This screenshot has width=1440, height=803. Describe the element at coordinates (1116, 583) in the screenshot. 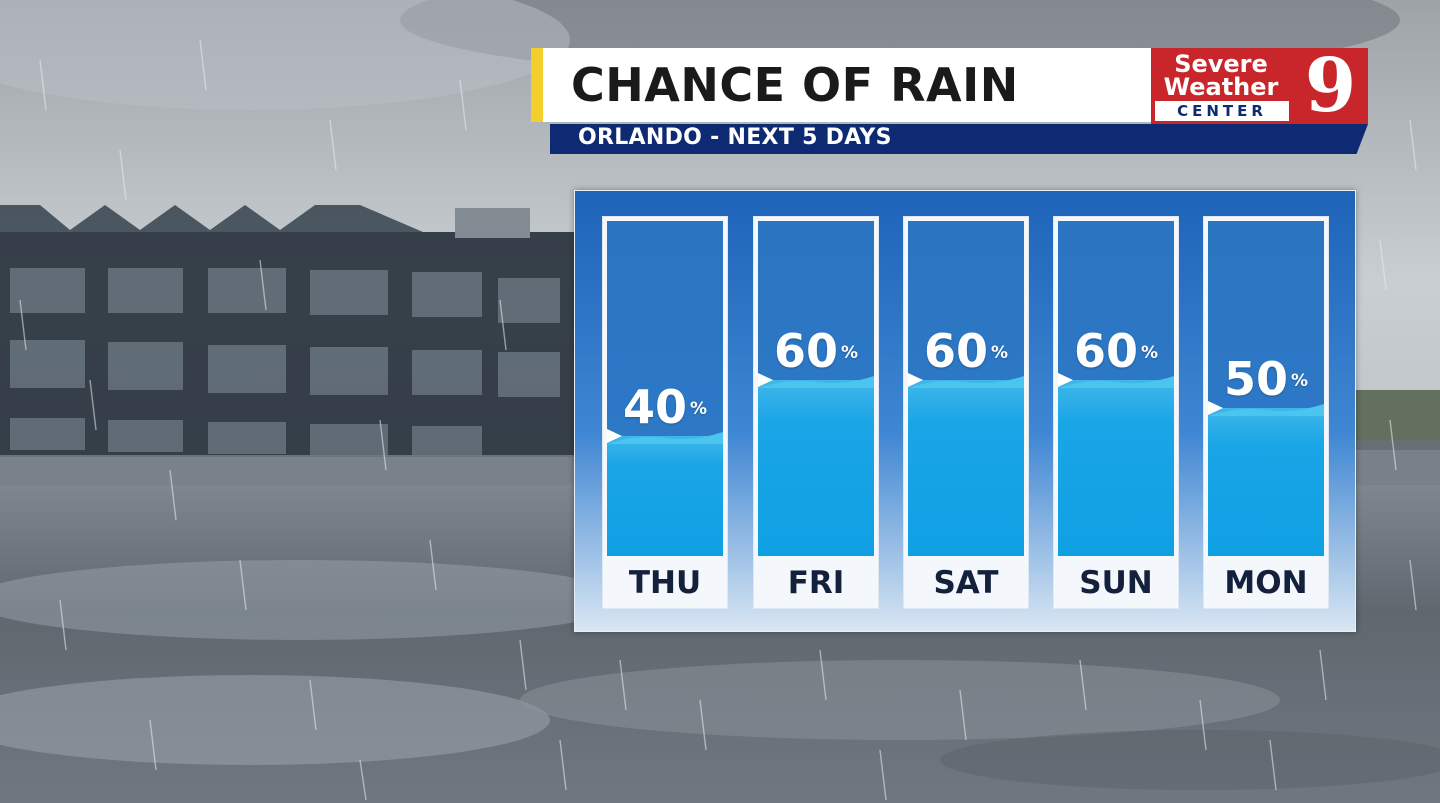

I see `day-label: SUN` at that location.